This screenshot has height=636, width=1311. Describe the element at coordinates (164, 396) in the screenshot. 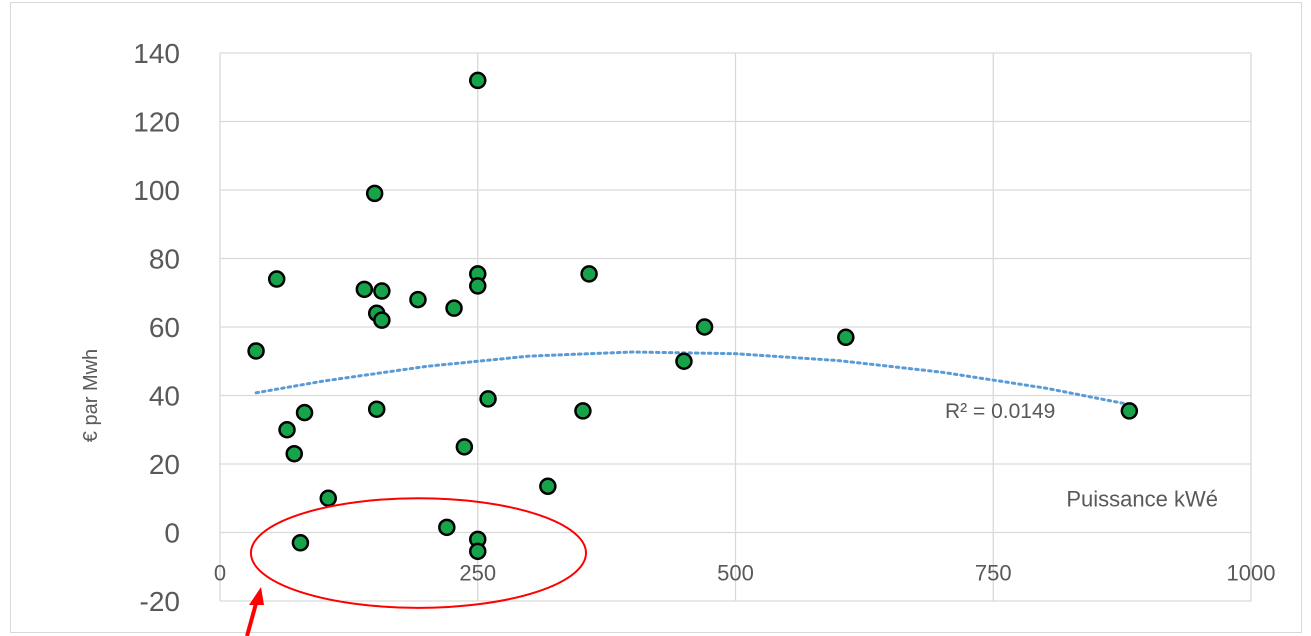

I see `y-tick-label: 40` at that location.